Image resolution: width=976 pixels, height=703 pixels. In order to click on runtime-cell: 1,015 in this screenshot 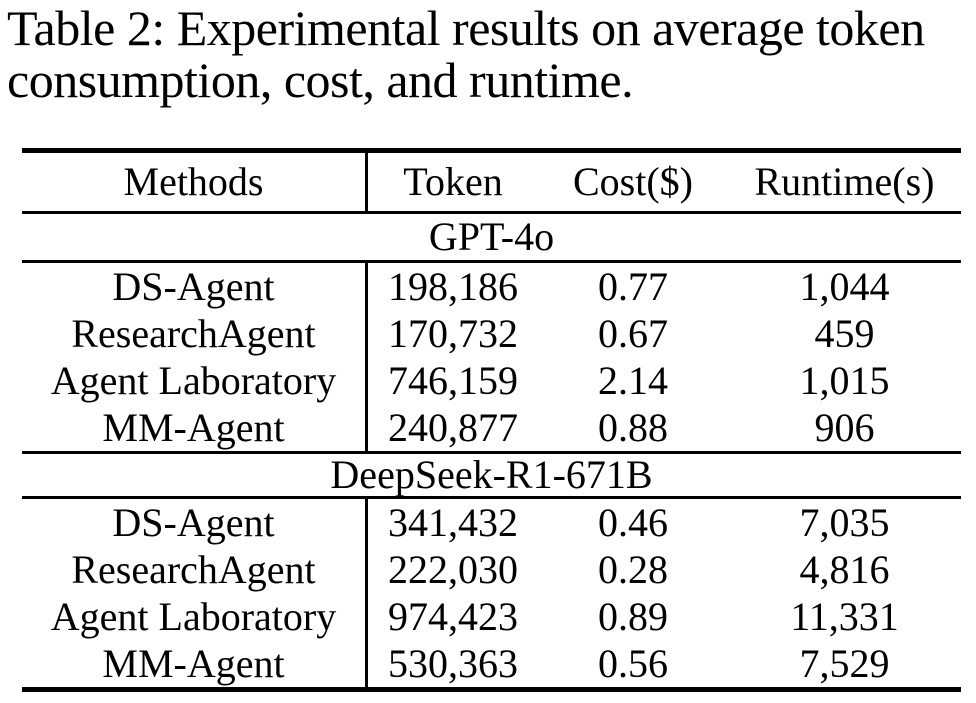, I will do `click(844, 380)`.